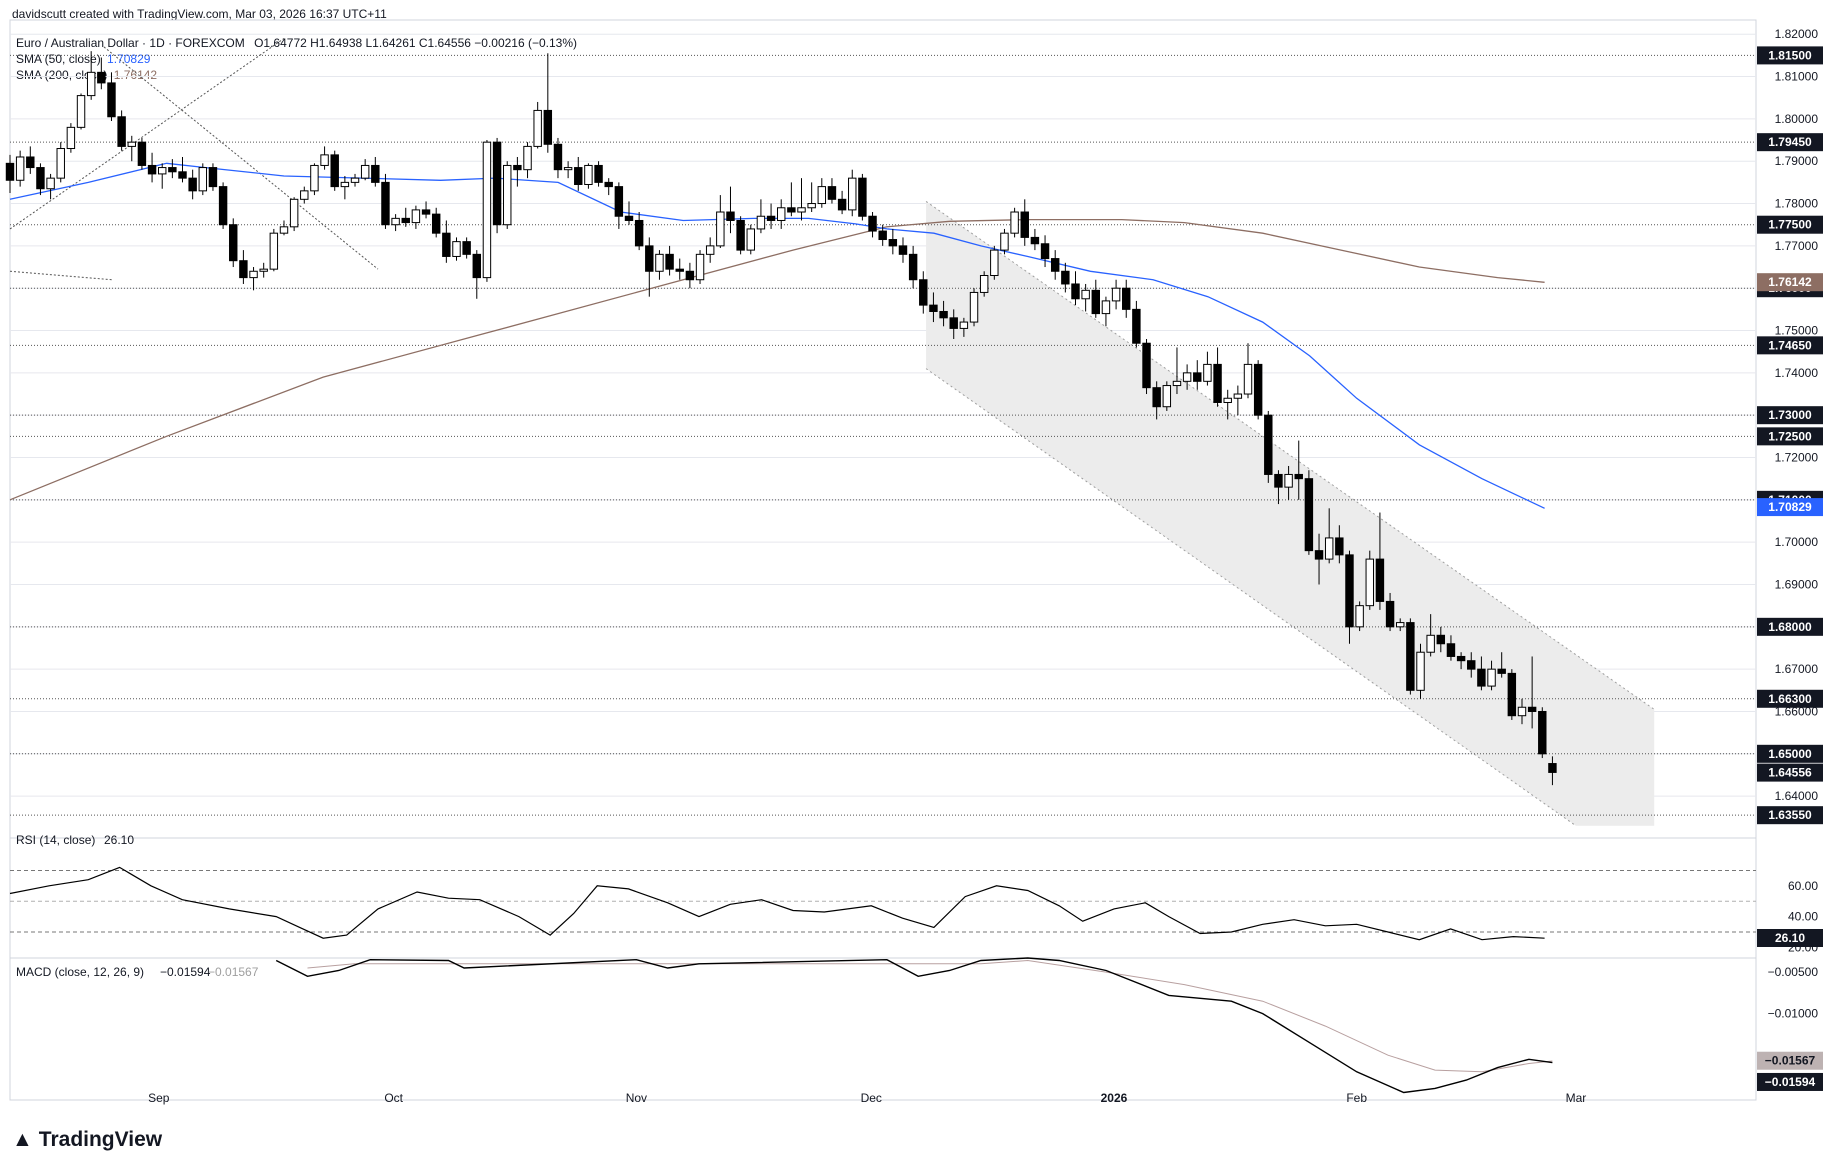 This screenshot has width=1835, height=1168. Describe the element at coordinates (1790, 772) in the screenshot. I see `marker-tag` at that location.